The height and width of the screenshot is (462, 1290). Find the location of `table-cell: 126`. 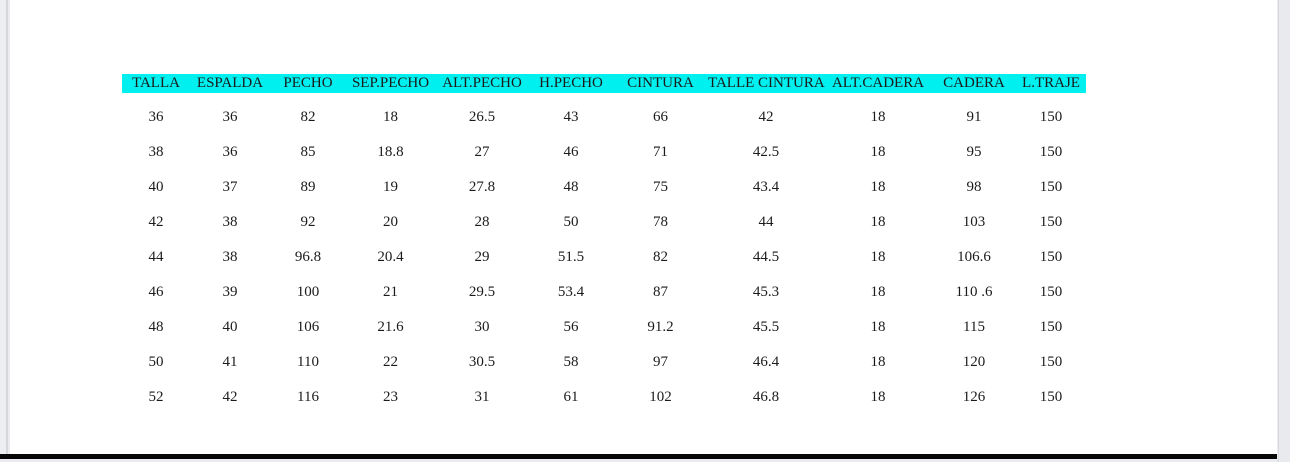

table-cell: 126 is located at coordinates (974, 397).